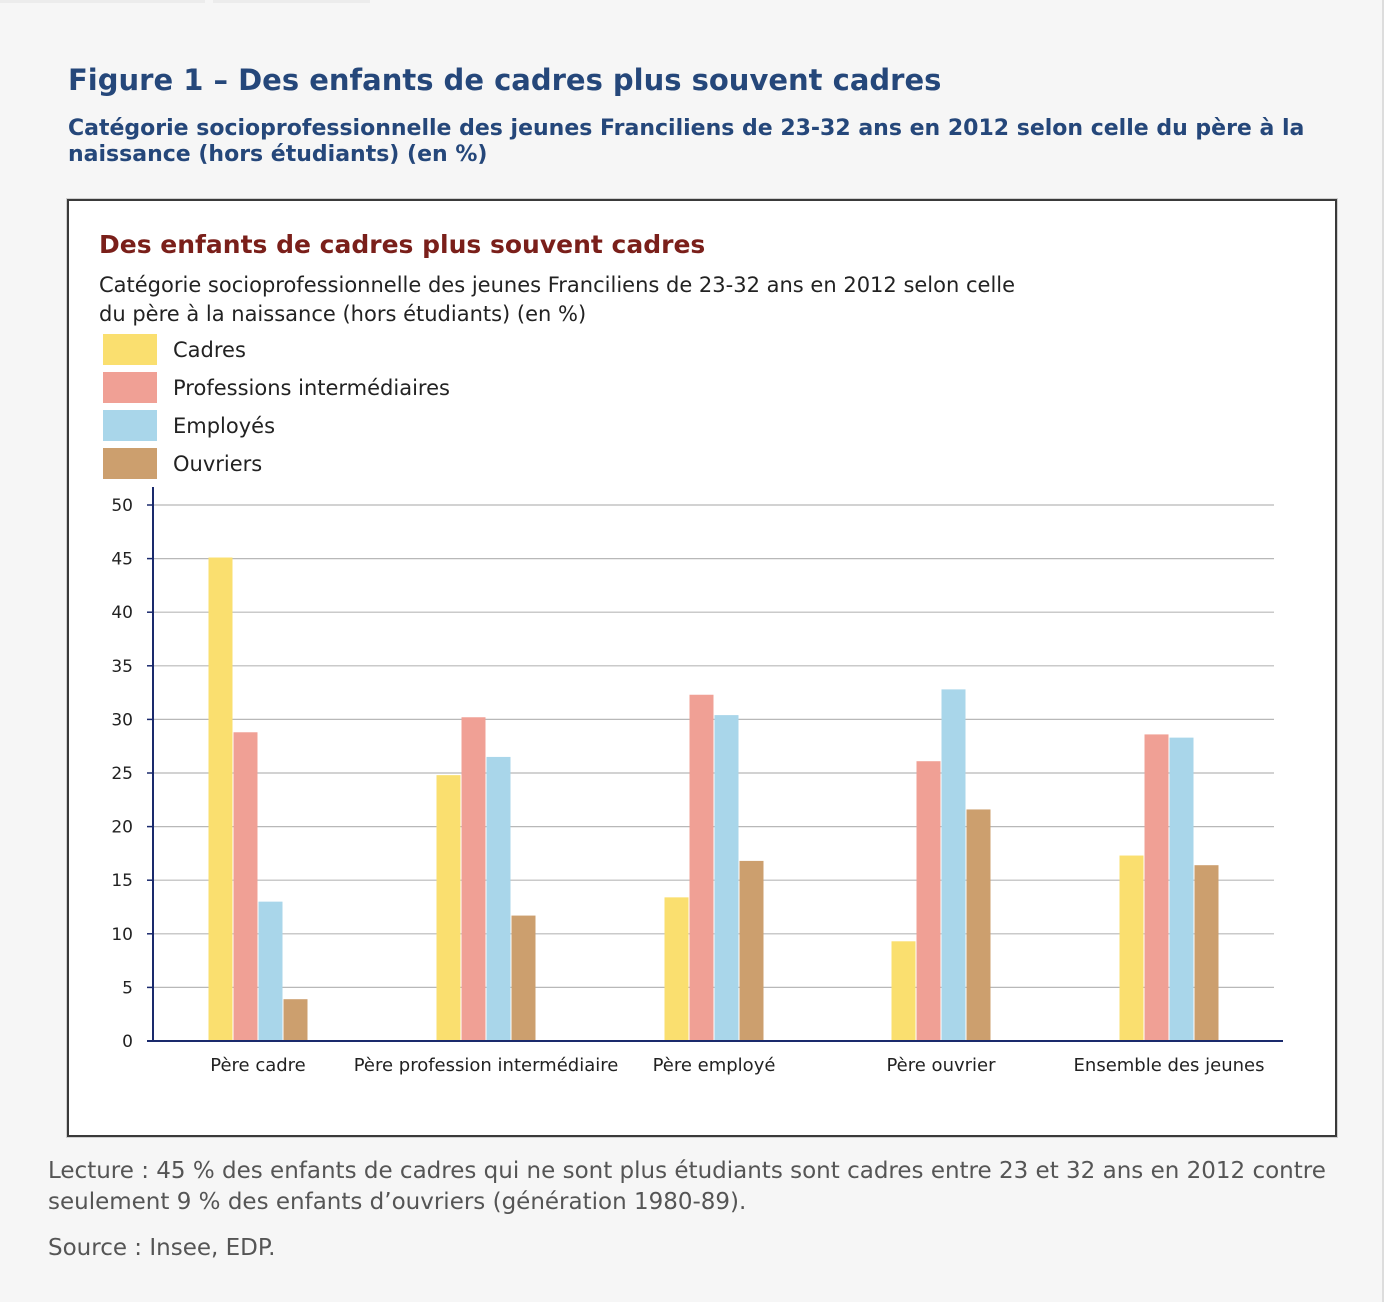 Image resolution: width=1384 pixels, height=1302 pixels. What do you see at coordinates (714, 1065) in the screenshot?
I see `x-tick-label: Père employé` at bounding box center [714, 1065].